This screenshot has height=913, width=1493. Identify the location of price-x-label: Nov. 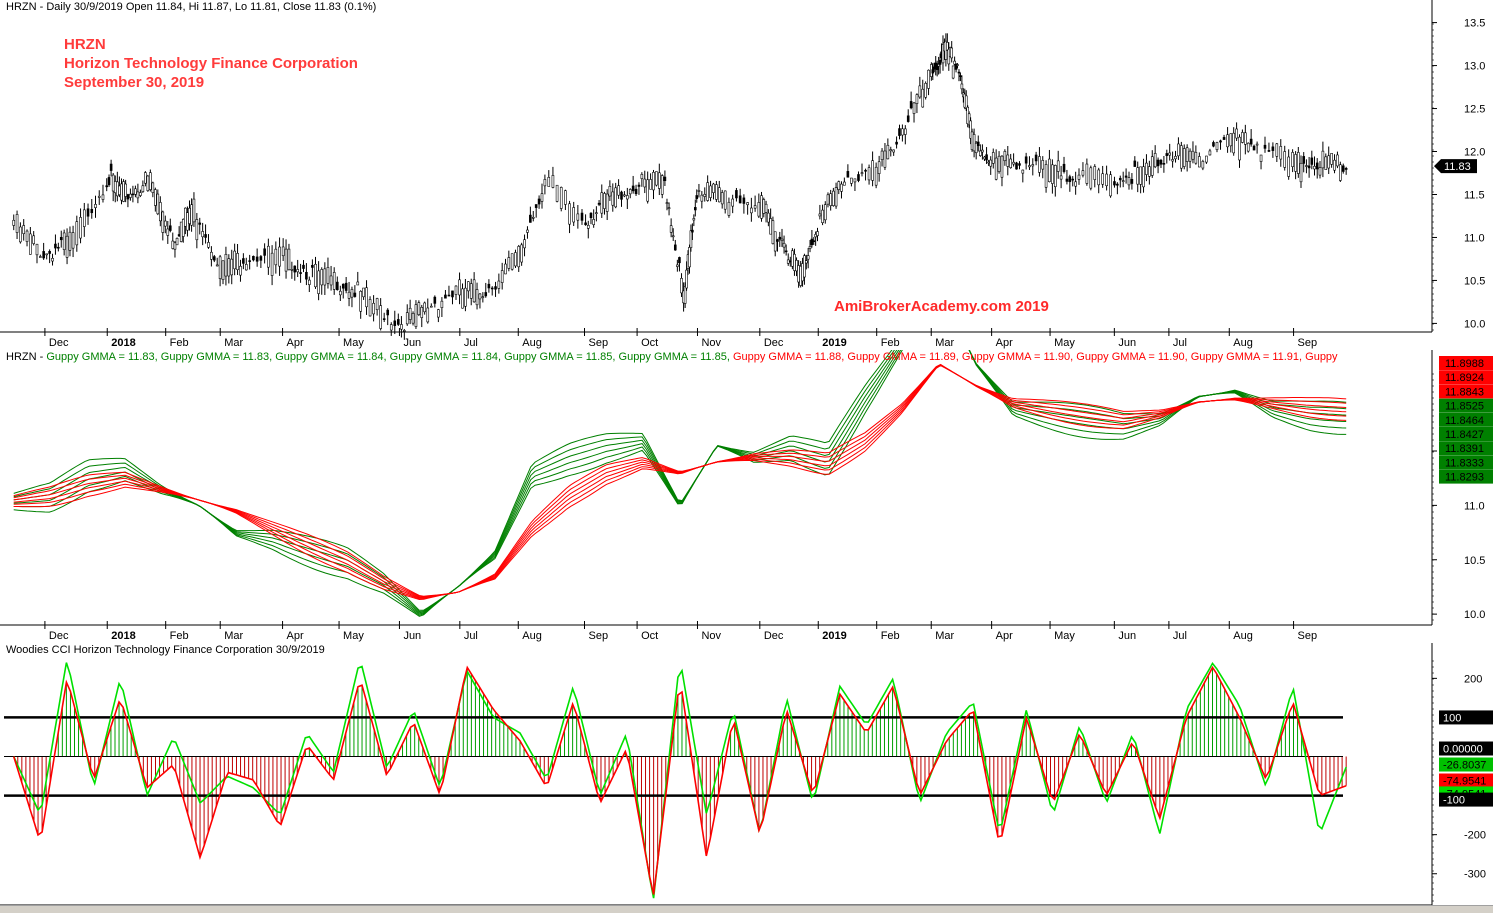
(711, 343).